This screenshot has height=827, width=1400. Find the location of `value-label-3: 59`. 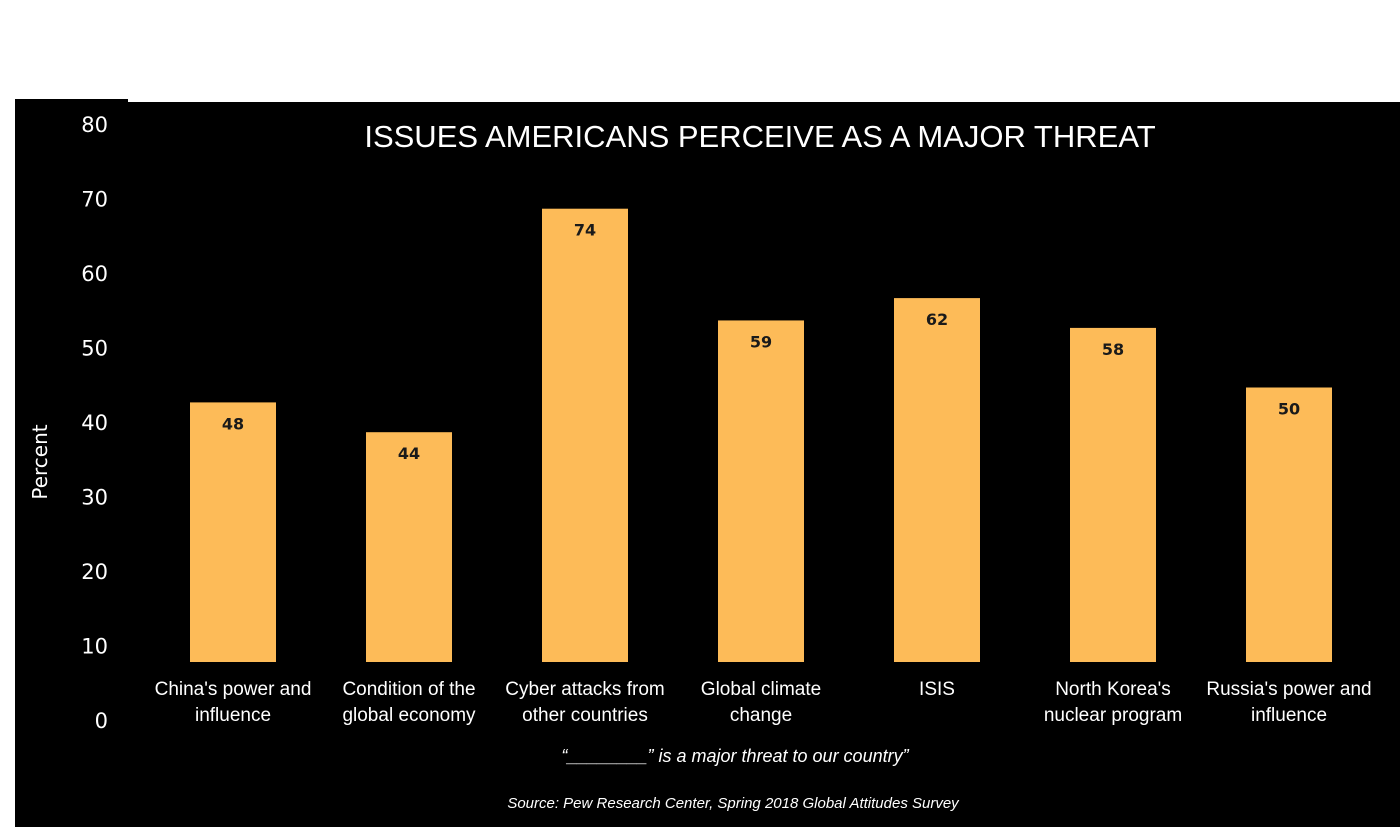

value-label-3: 59 is located at coordinates (761, 341).